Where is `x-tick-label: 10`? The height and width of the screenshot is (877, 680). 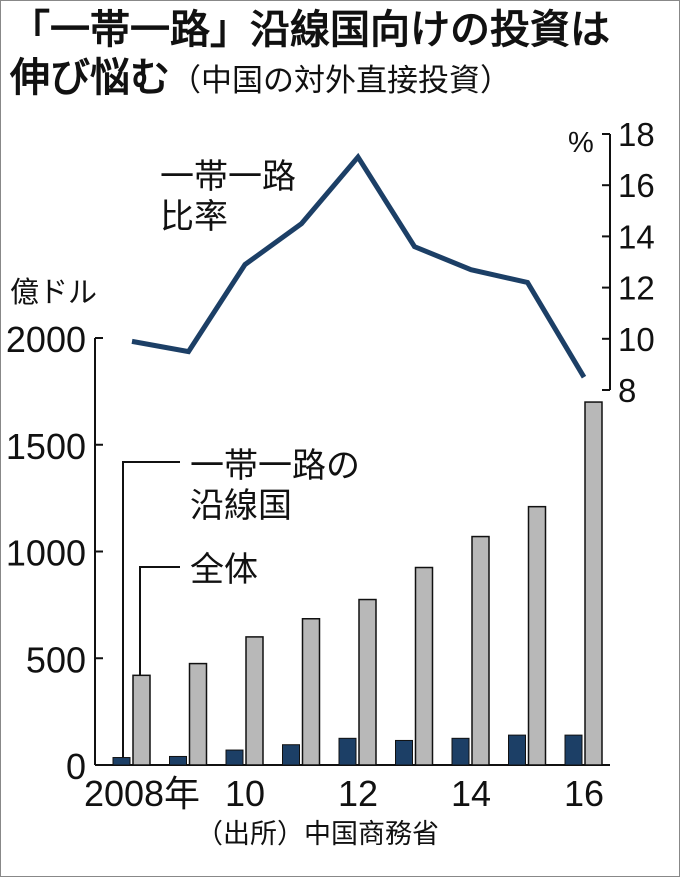
x-tick-label: 10 is located at coordinates (245, 793).